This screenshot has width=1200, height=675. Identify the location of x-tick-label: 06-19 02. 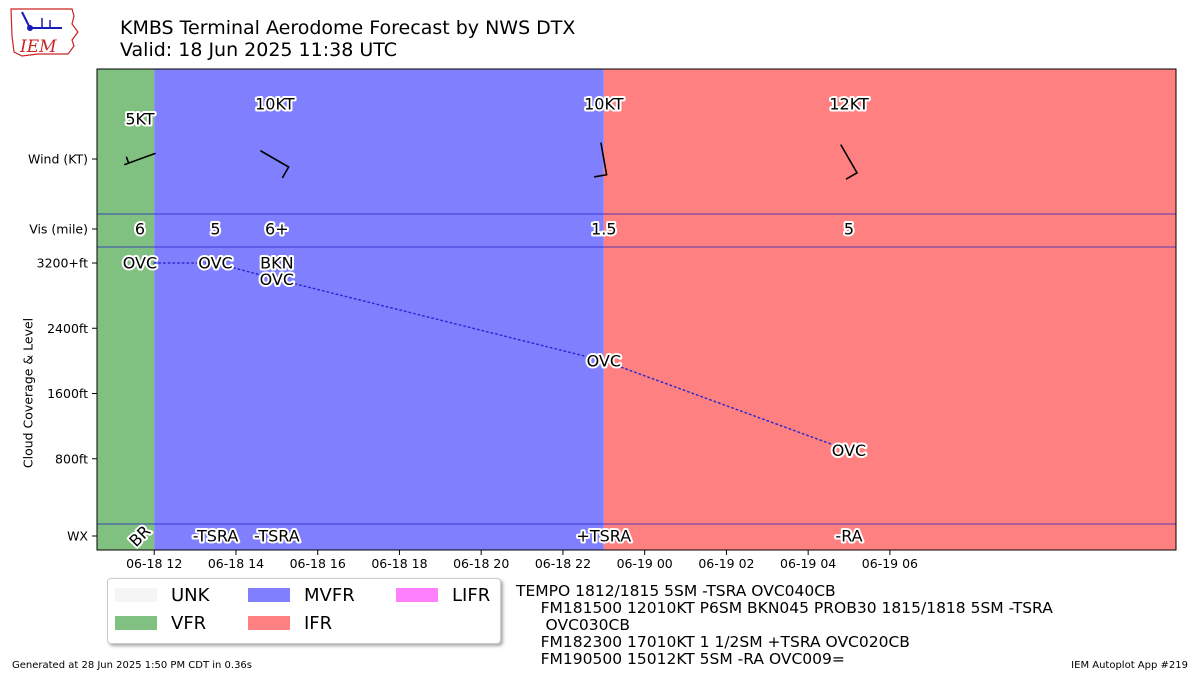
(726, 563).